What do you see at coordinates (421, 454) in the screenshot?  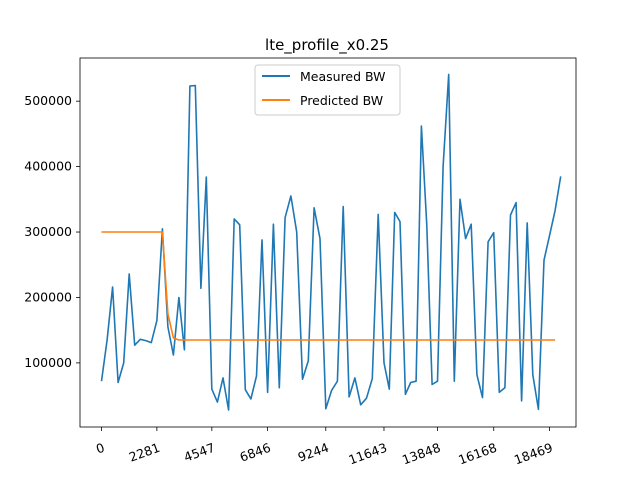 I see `x-tick-label: 13848` at bounding box center [421, 454].